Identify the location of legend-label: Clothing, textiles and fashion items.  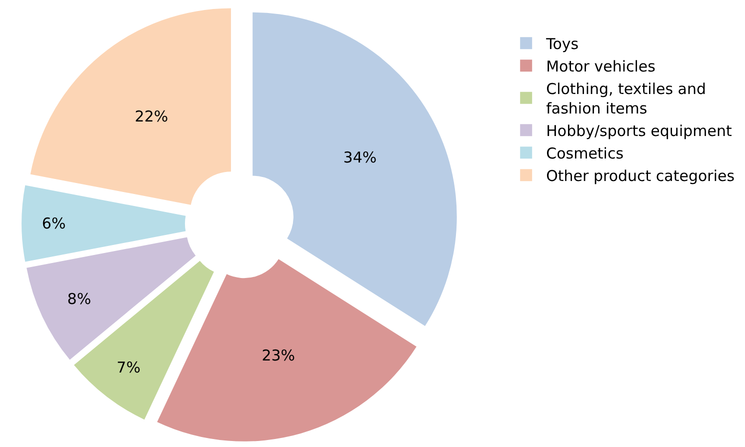
(626, 99).